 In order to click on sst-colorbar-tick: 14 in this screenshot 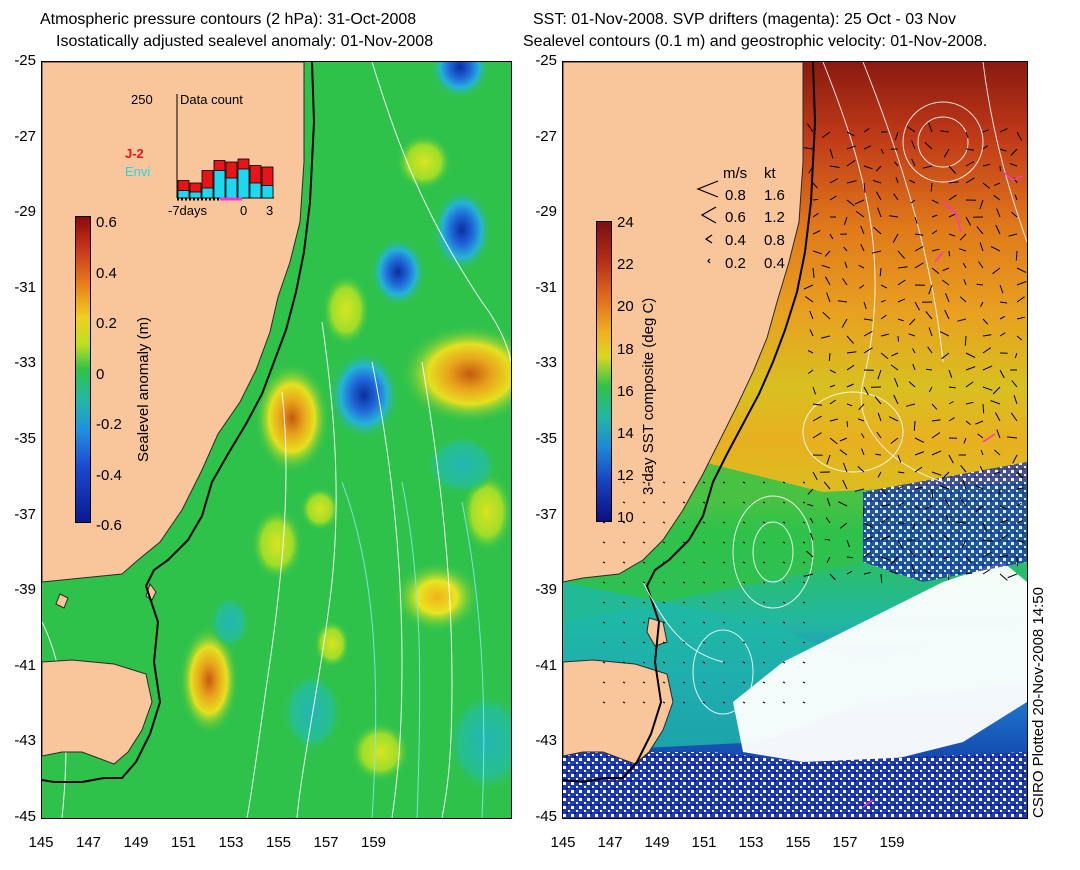, I will do `click(625, 433)`.